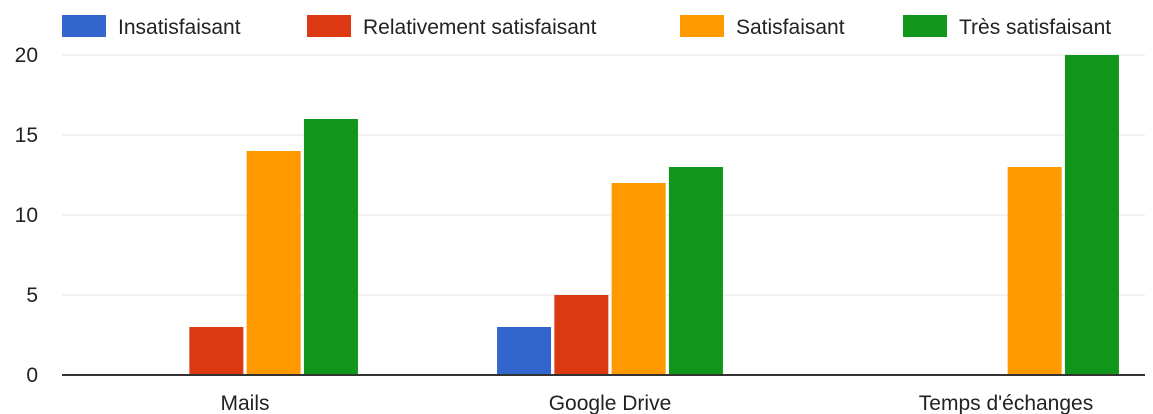  What do you see at coordinates (695, 271) in the screenshot?
I see `bar-google-drive-tres-satisfaisant` at bounding box center [695, 271].